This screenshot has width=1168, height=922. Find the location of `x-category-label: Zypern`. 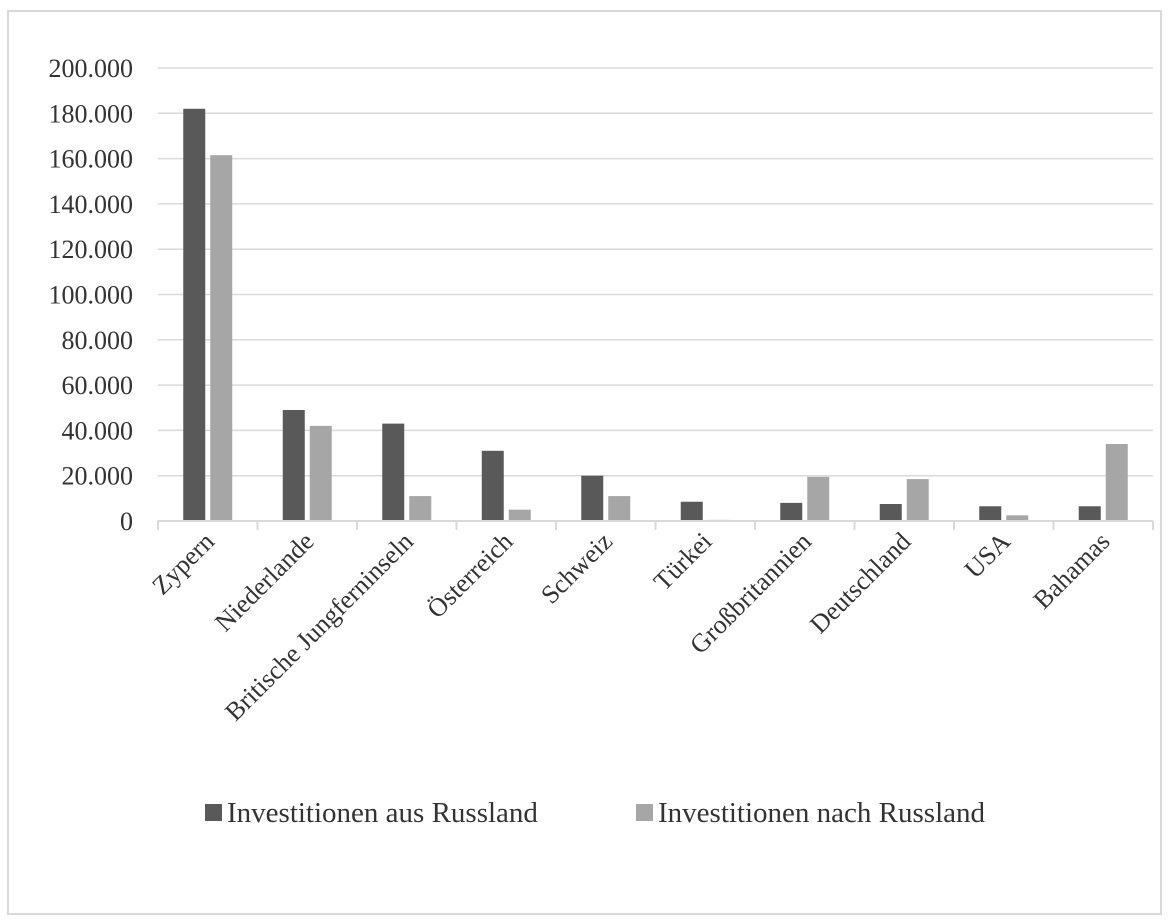

x-category-label: Zypern is located at coordinates (183, 564).